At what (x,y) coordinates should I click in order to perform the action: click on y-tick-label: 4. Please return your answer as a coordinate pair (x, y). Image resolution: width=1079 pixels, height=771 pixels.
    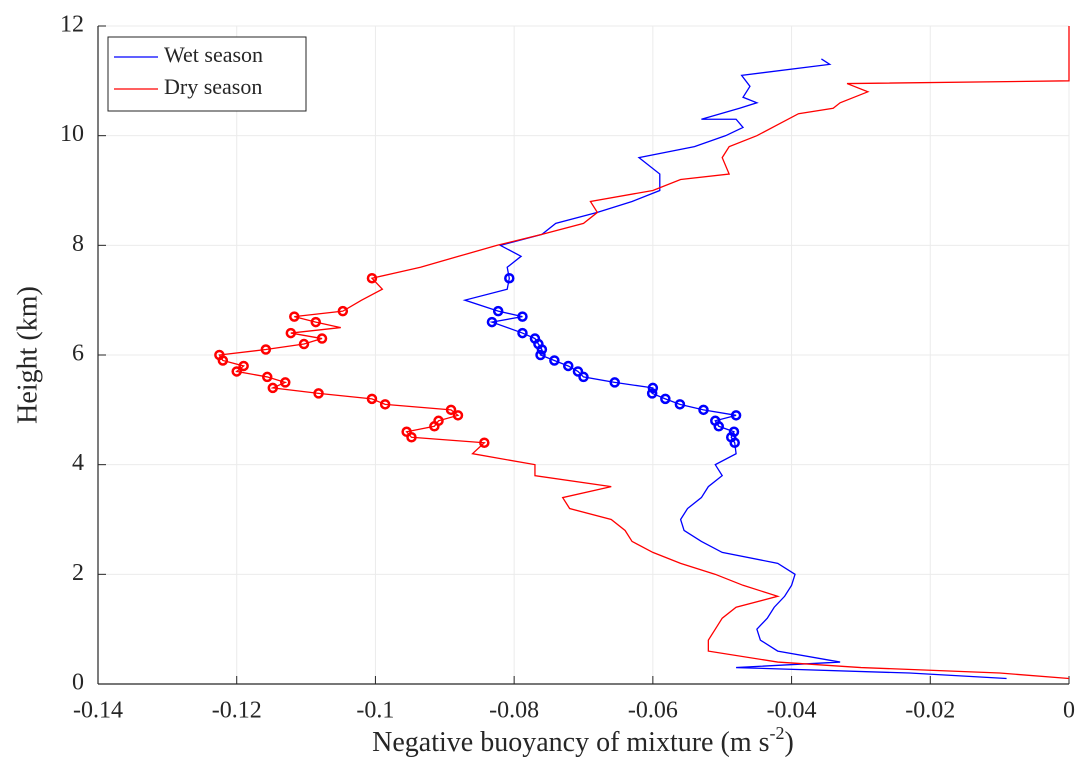
    Looking at the image, I should click on (78, 463).